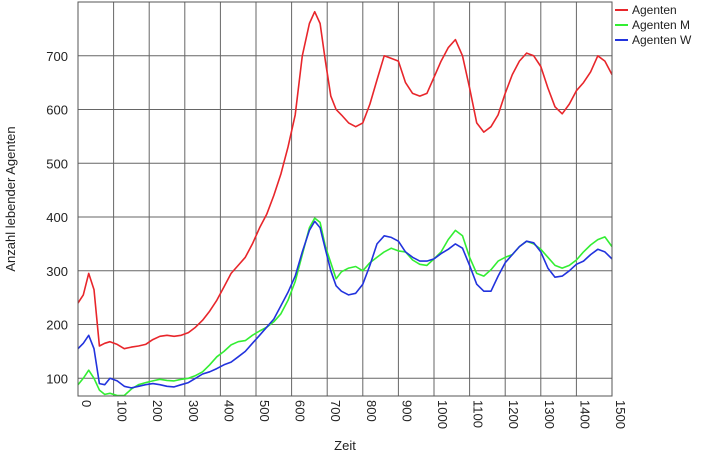 The width and height of the screenshot is (708, 455). I want to click on y-tick-label: 600, so click(57, 110).